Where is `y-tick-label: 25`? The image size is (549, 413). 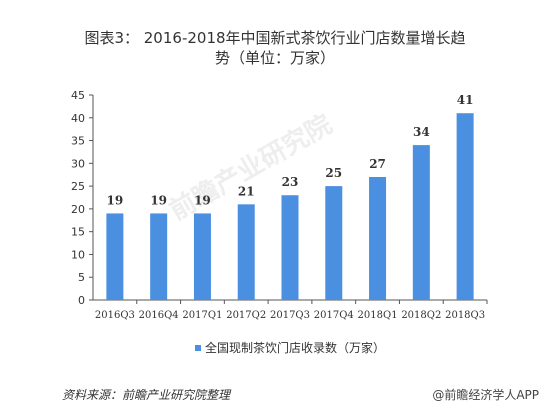 y-tick-label: 25 is located at coordinates (78, 186).